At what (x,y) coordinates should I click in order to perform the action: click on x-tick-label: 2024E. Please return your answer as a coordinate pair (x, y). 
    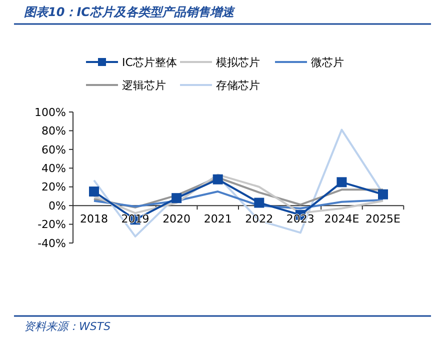
    Looking at the image, I should click on (342, 219).